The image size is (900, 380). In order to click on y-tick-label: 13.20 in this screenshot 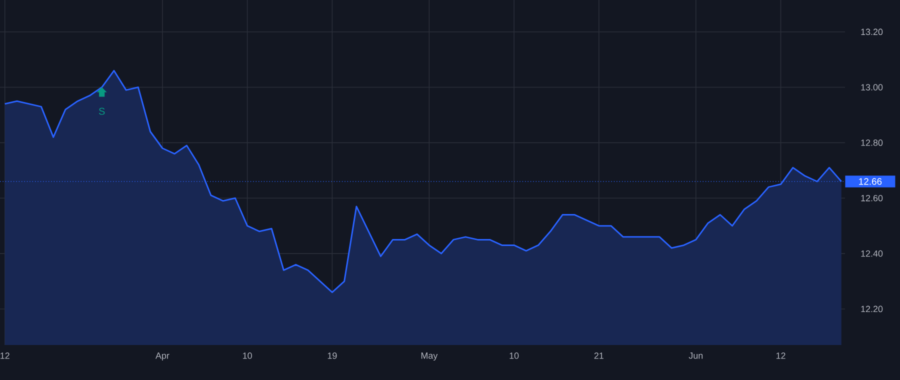, I will do `click(872, 32)`.